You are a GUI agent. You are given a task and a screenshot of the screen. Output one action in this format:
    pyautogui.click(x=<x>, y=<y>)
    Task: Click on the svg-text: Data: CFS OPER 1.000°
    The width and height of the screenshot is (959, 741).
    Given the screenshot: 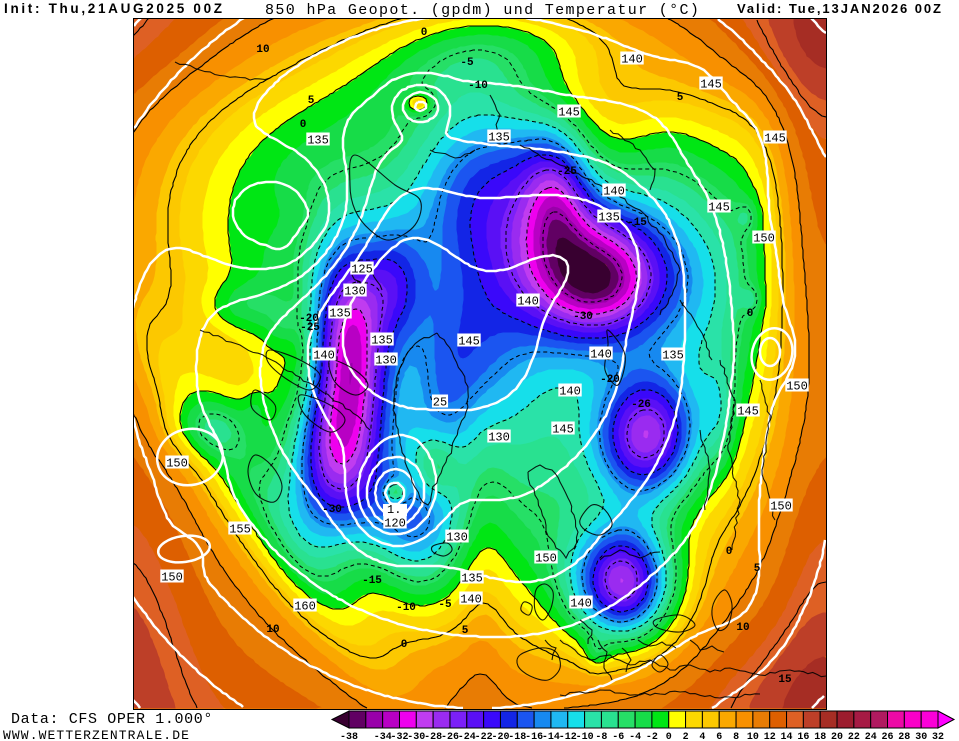 What is the action you would take?
    pyautogui.click(x=112, y=719)
    